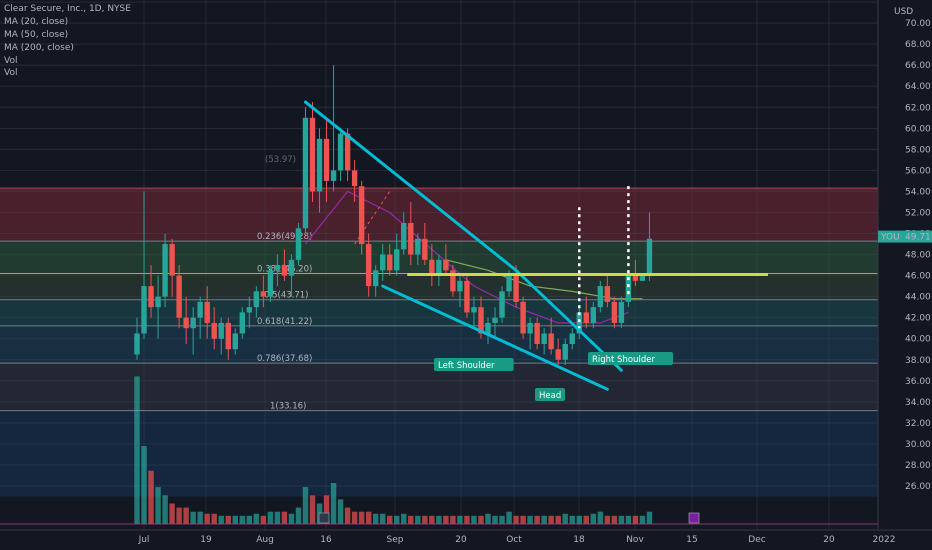 This screenshot has width=932, height=550. What do you see at coordinates (918, 298) in the screenshot?
I see `price-tick: 44.00` at bounding box center [918, 298].